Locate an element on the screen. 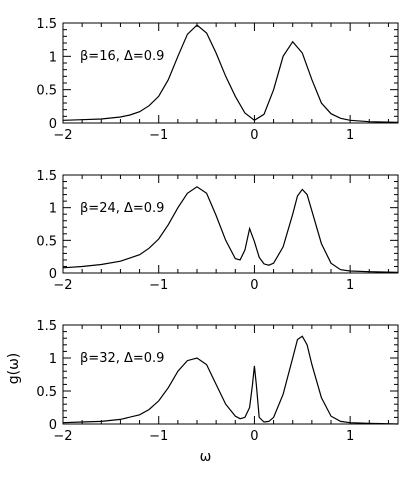 This screenshot has width=415, height=495. panel-annotation: β=24, Δ=0.9 is located at coordinates (122, 208).